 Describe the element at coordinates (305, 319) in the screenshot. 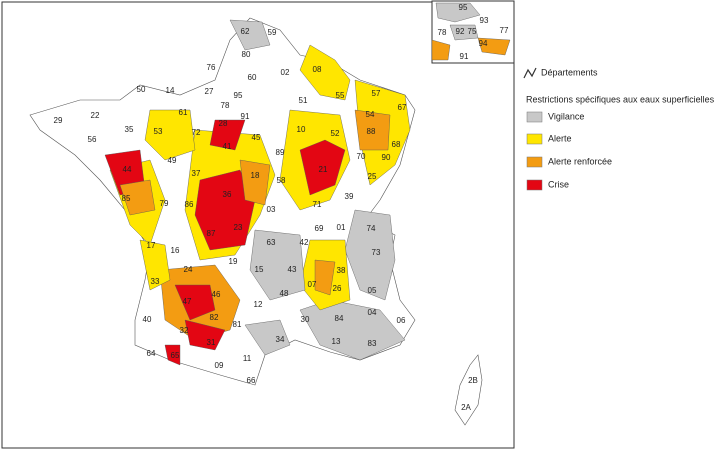

I see `department-label: 30` at that location.